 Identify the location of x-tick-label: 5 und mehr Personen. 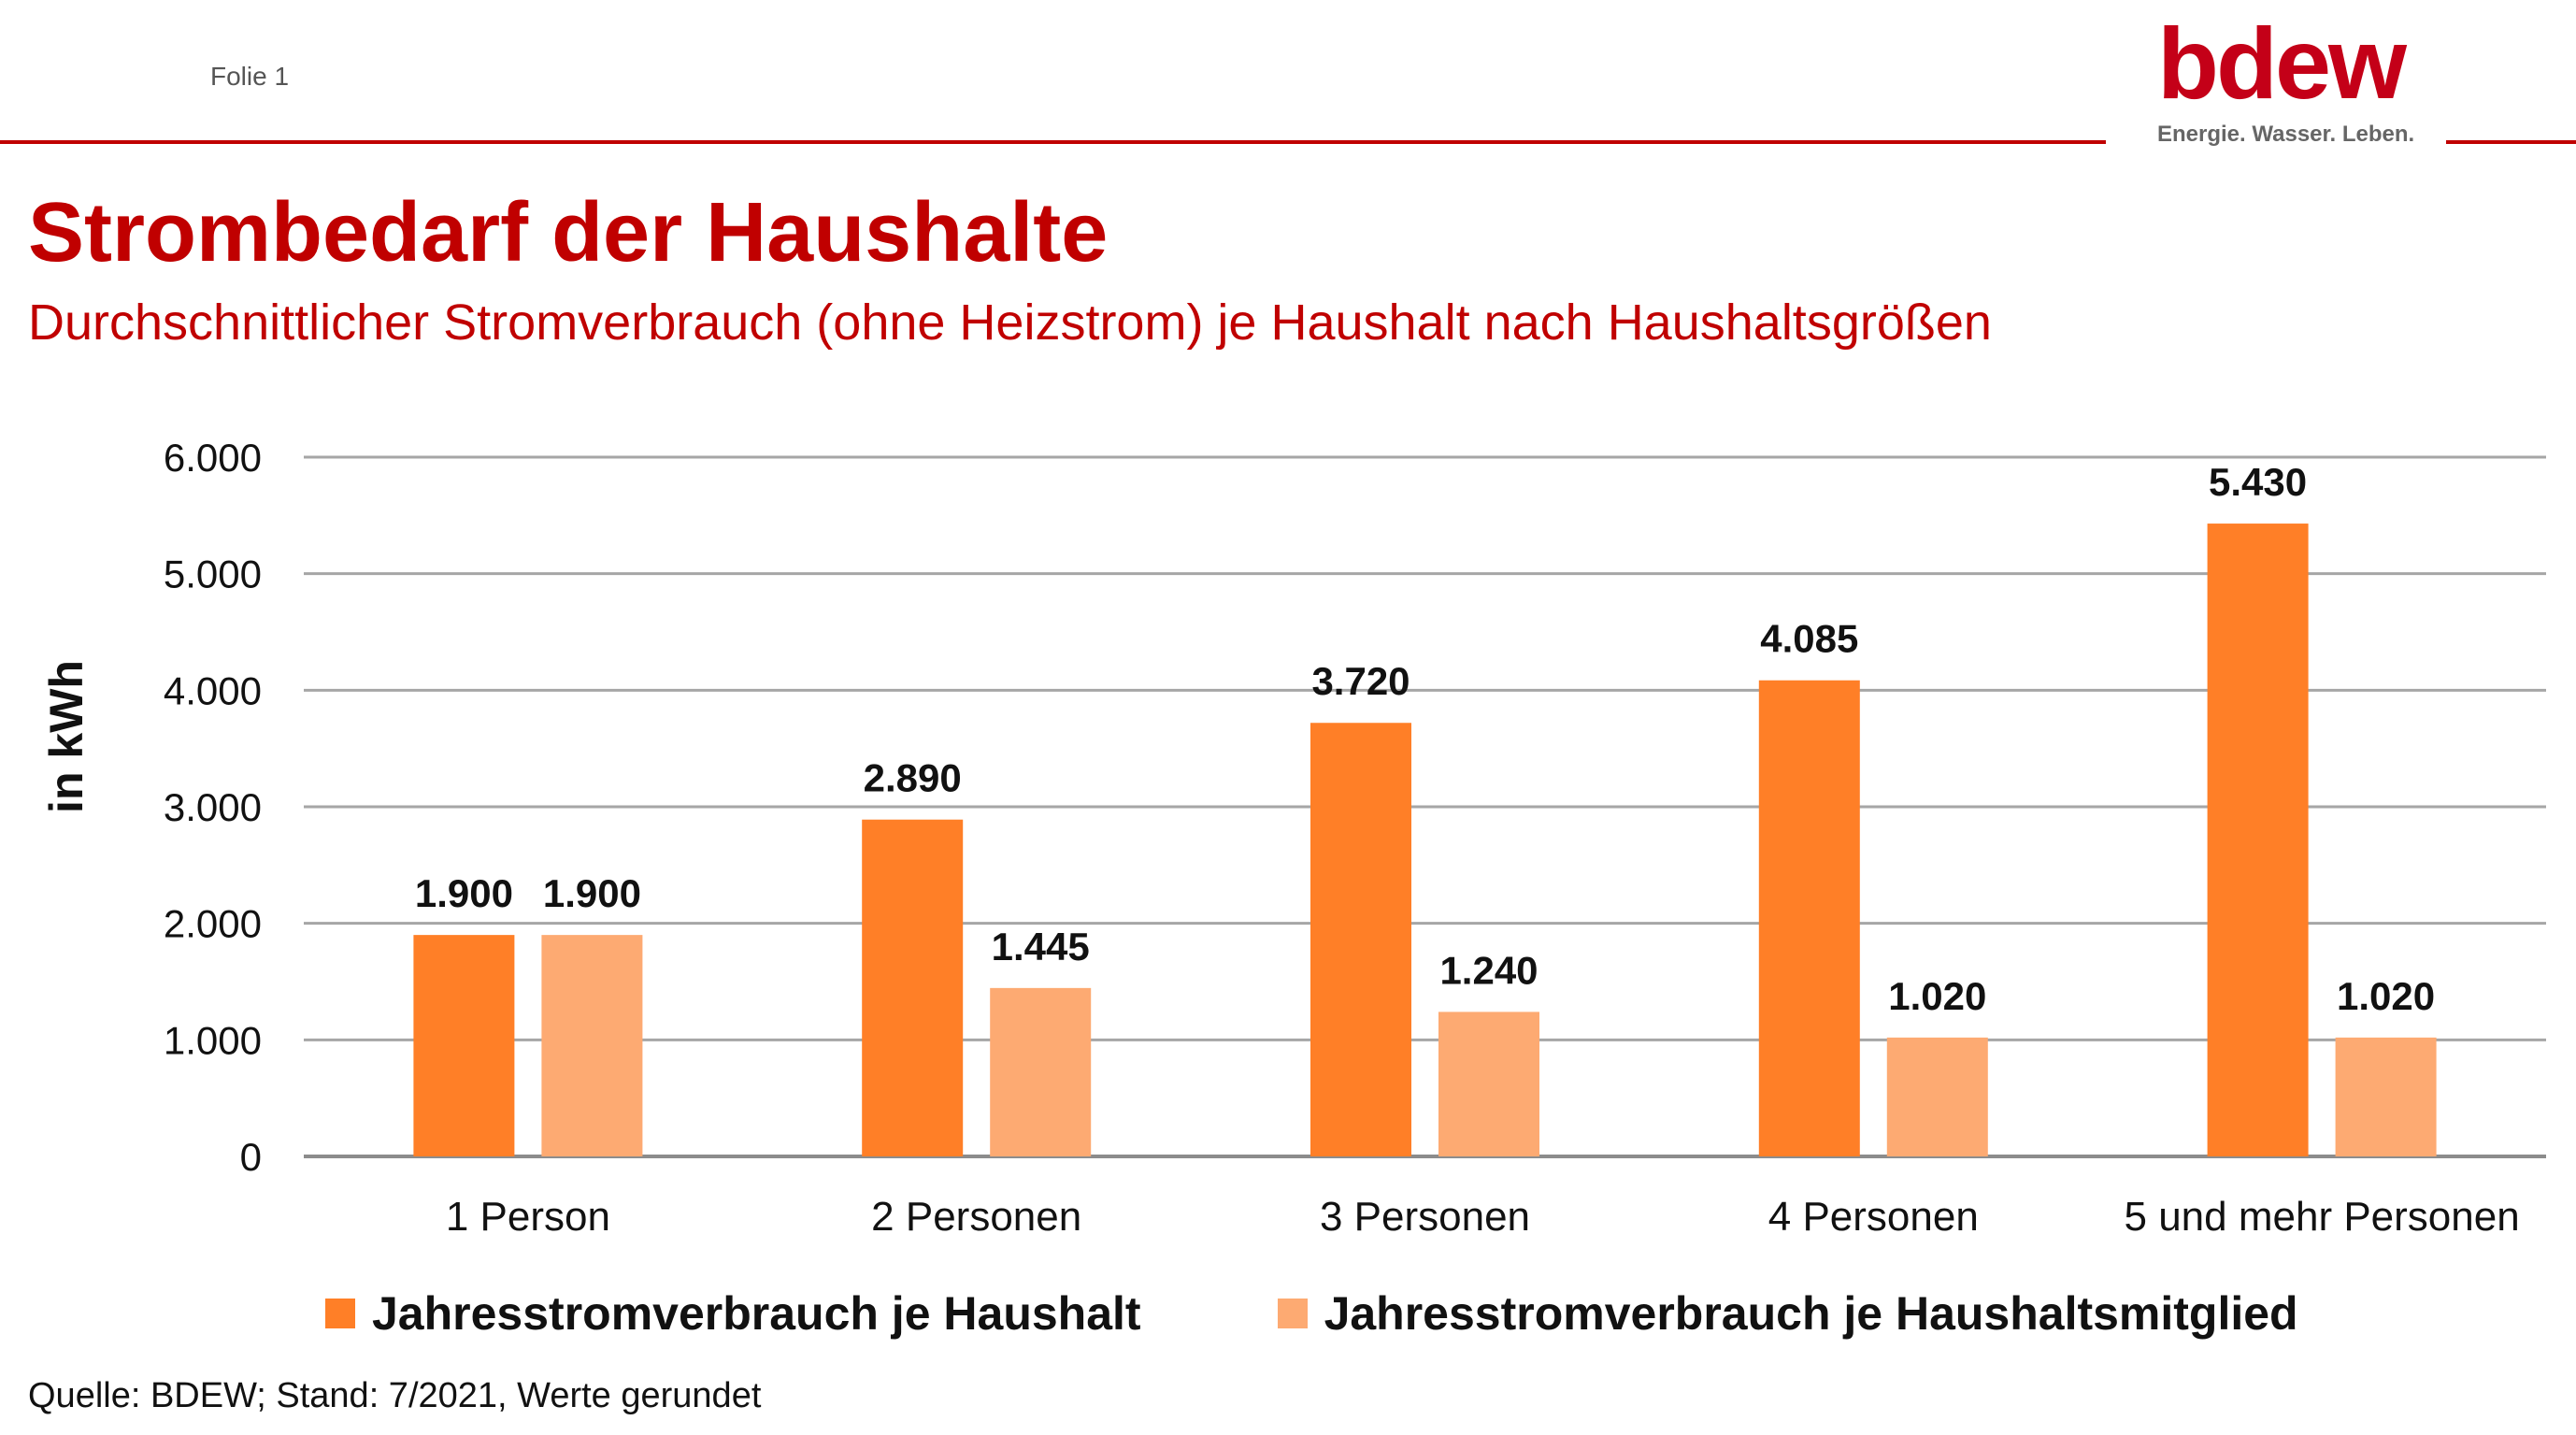
(2322, 1217).